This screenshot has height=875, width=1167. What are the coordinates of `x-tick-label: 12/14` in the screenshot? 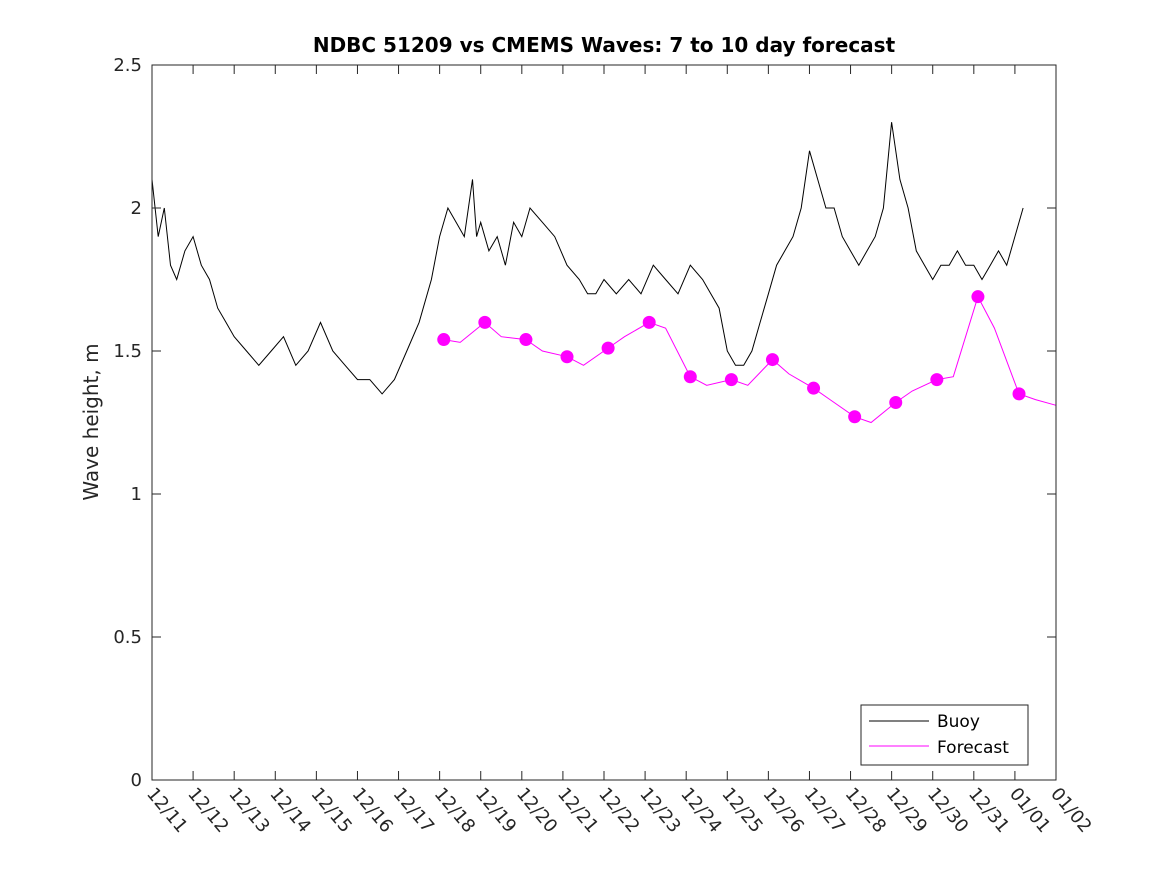 It's located at (289, 810).